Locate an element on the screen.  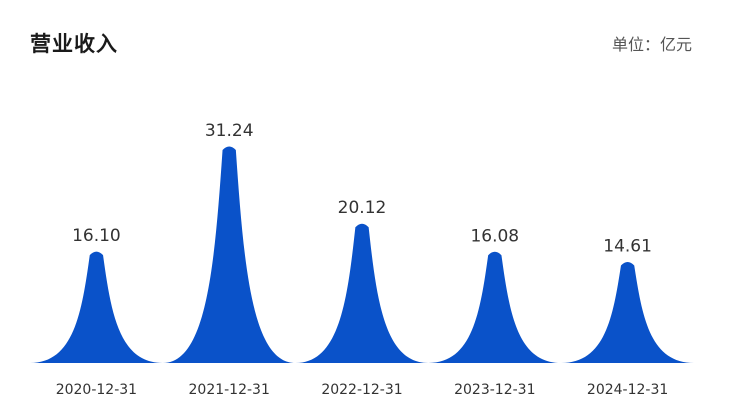
x-tick-2021-12-31: 2021-12-31 is located at coordinates (229, 390).